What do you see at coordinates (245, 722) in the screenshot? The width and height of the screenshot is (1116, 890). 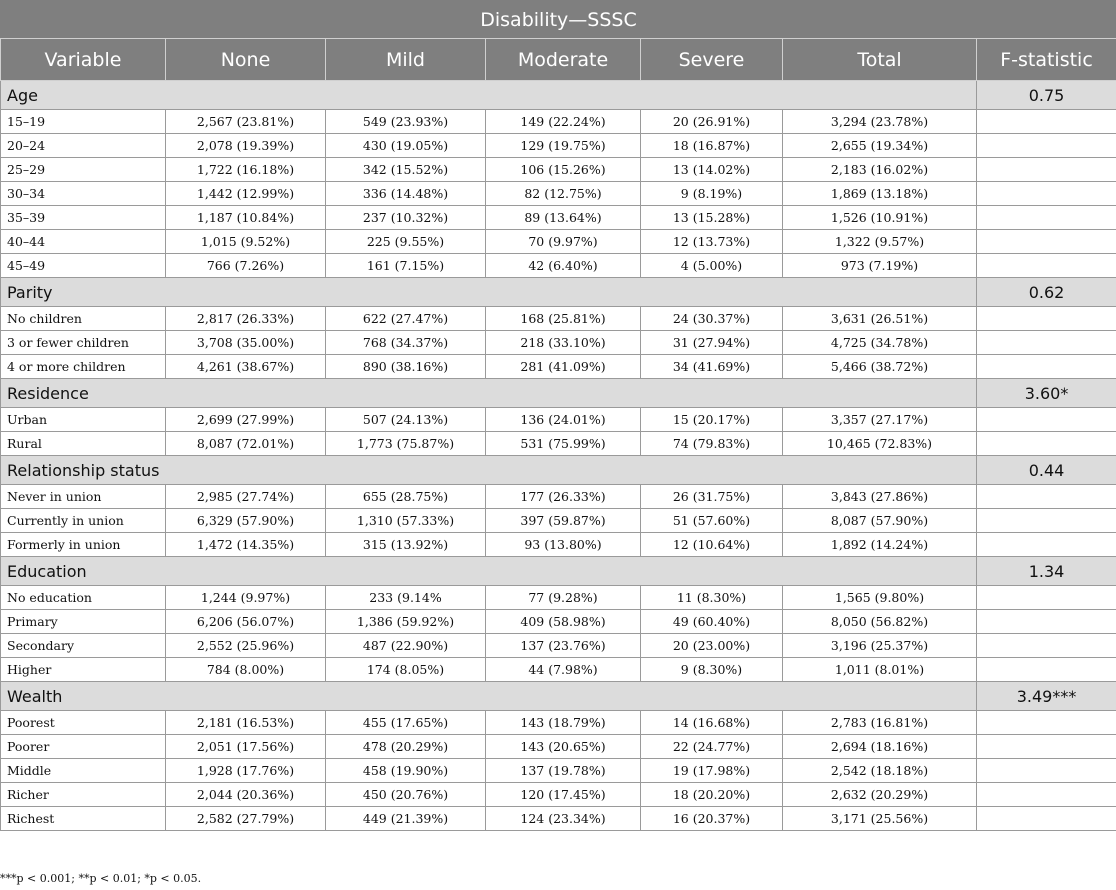 I see `cell-none: 2,181 (16.53%)` at bounding box center [245, 722].